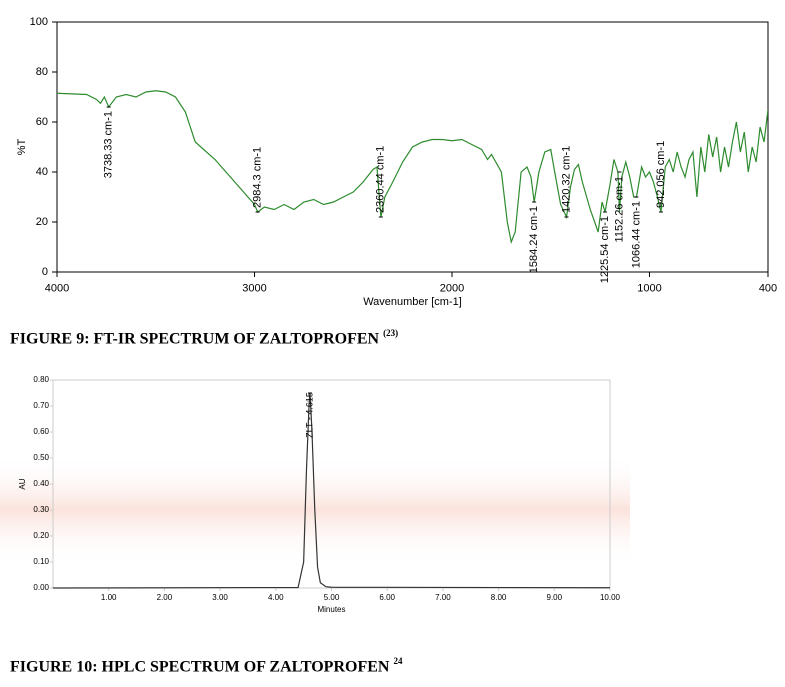 This screenshot has height=687, width=785. Describe the element at coordinates (195, 339) in the screenshot. I see `figure-caption: FIGURE 9: FT-IR SPECTRUM OF ZALTOPROFEN` at that location.